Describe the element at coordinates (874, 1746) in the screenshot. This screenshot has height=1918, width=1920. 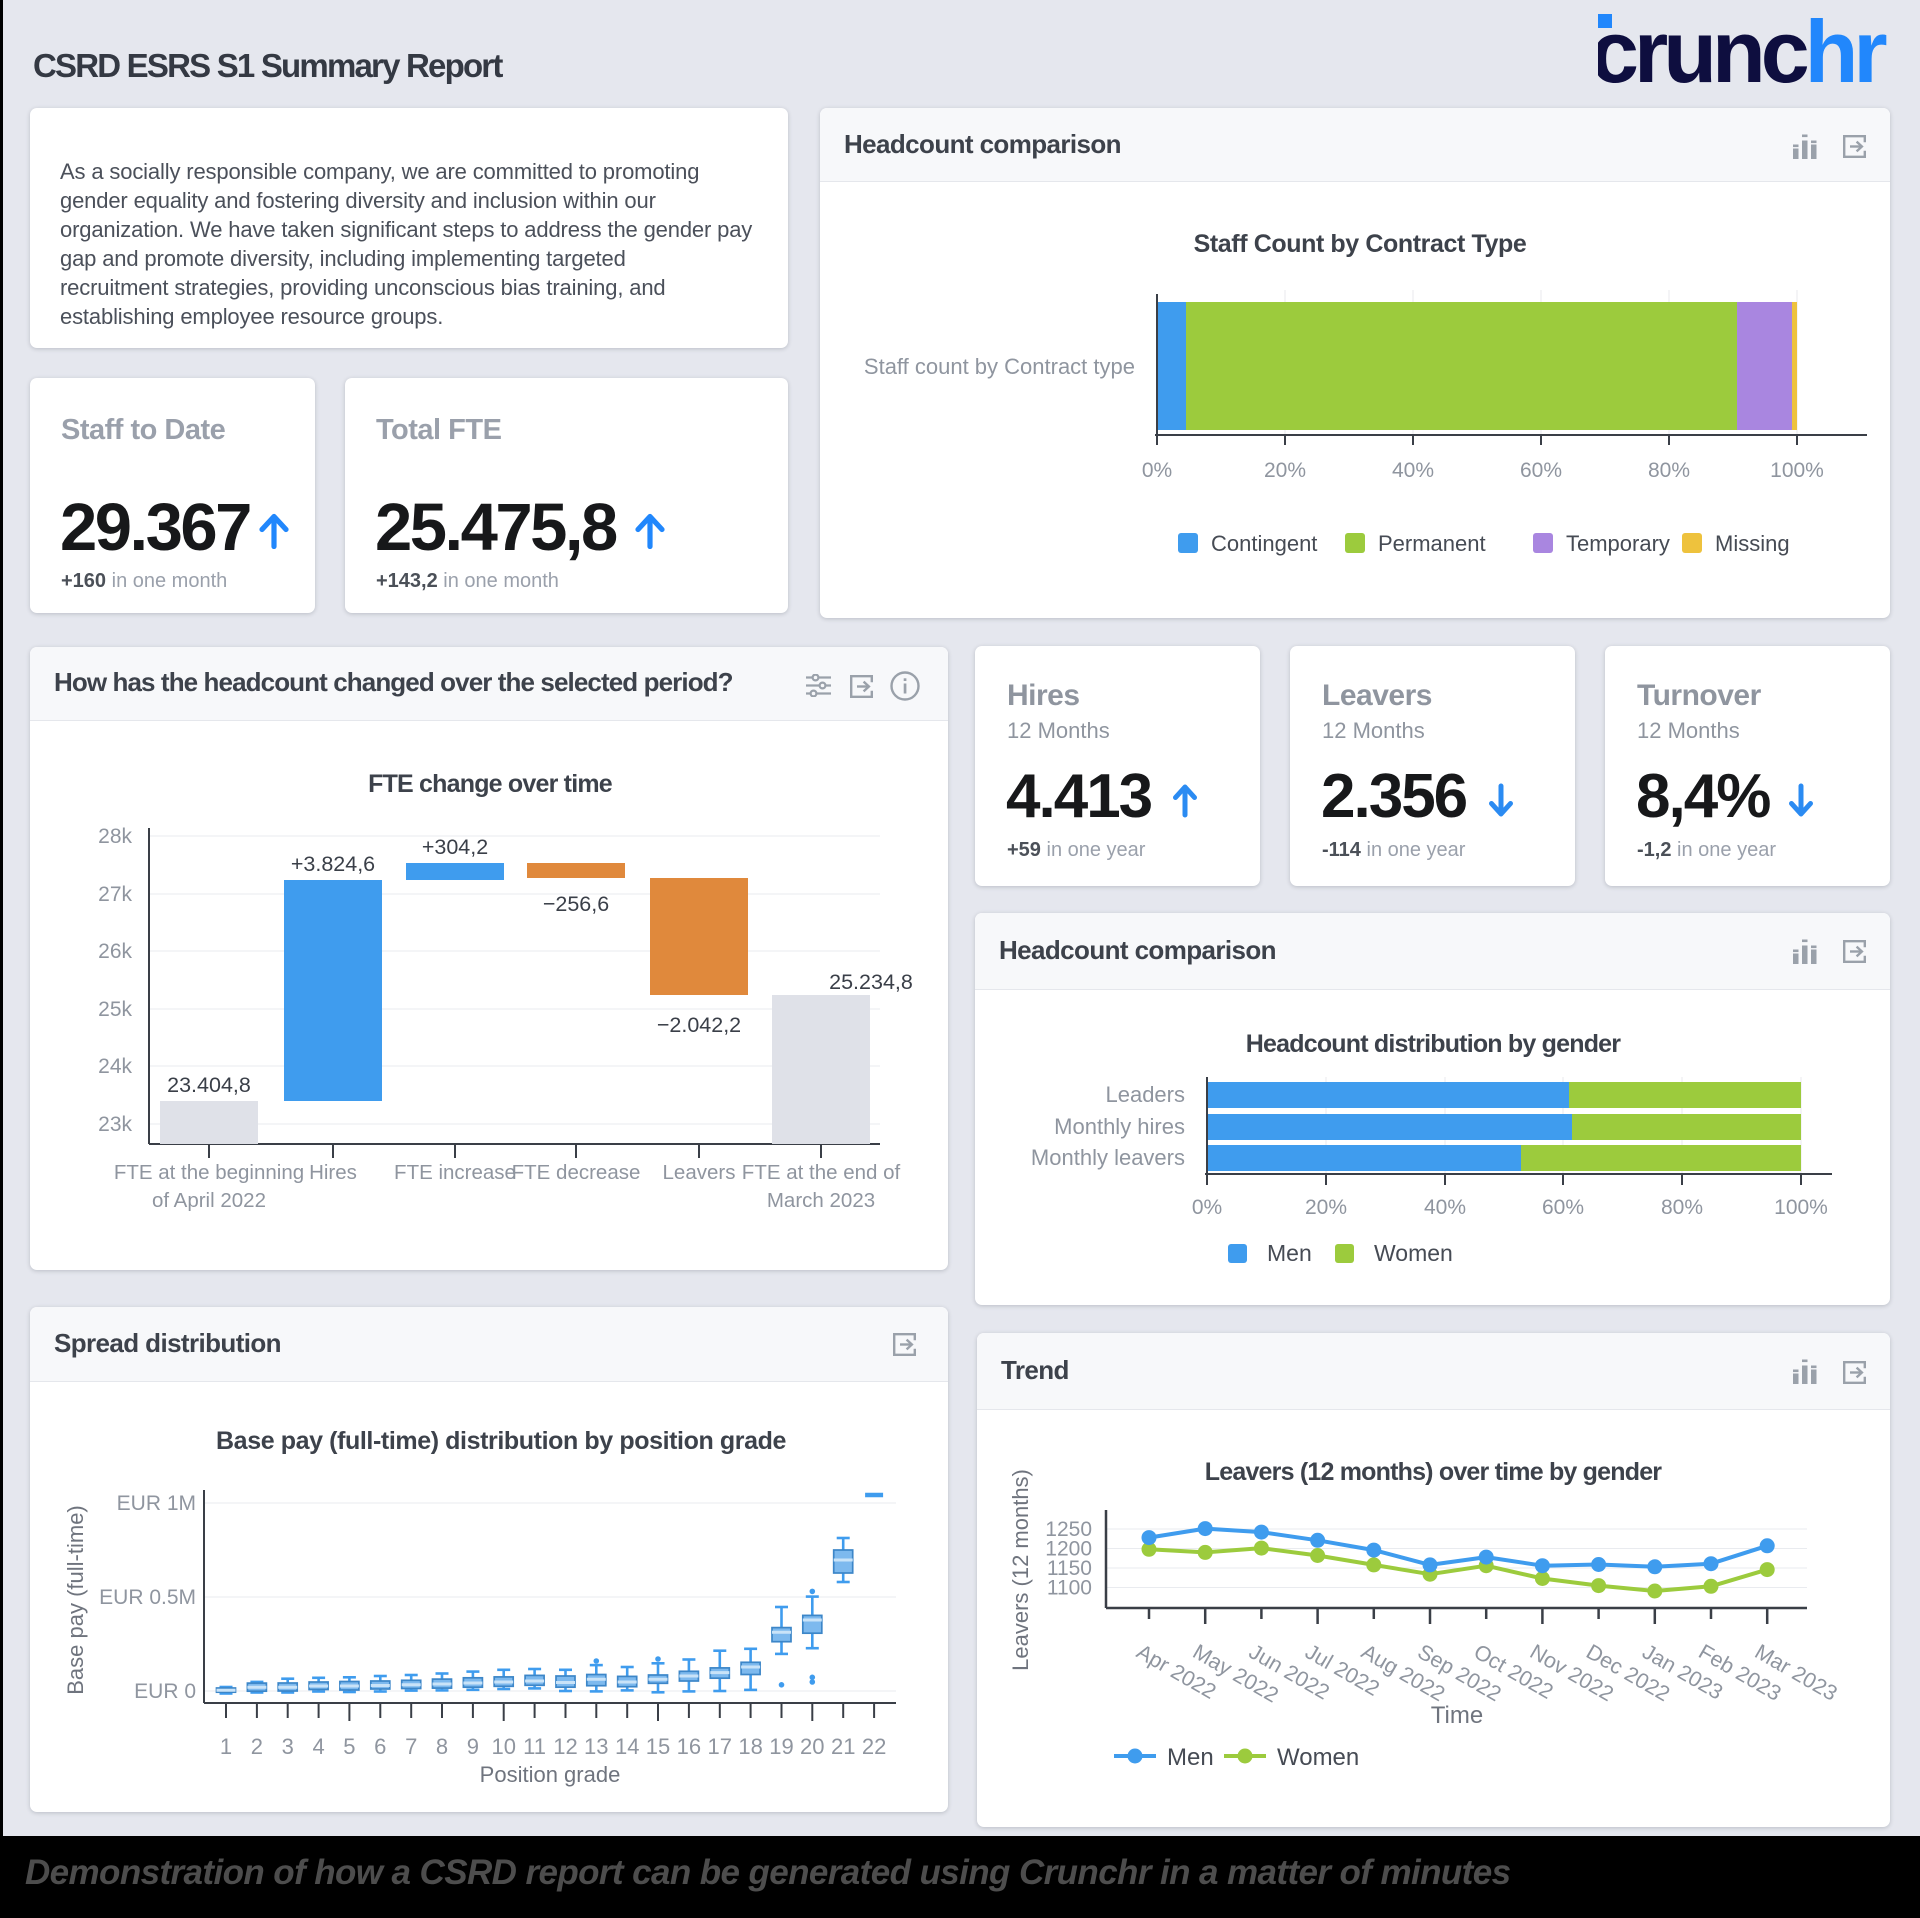
I see `svg-text: 22` at that location.